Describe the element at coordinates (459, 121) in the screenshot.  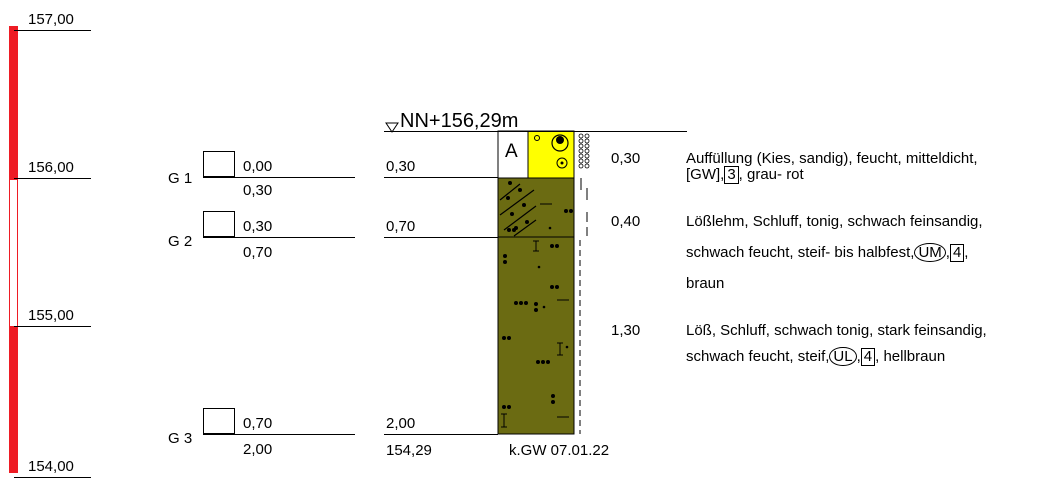
I see `boring-head-label: NN+156,29m` at that location.